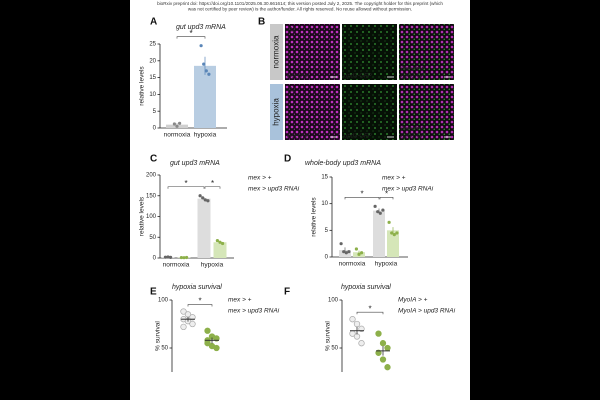 This screenshot has height=400, width=600. I want to click on y-tick-label: 25, so click(152, 45).